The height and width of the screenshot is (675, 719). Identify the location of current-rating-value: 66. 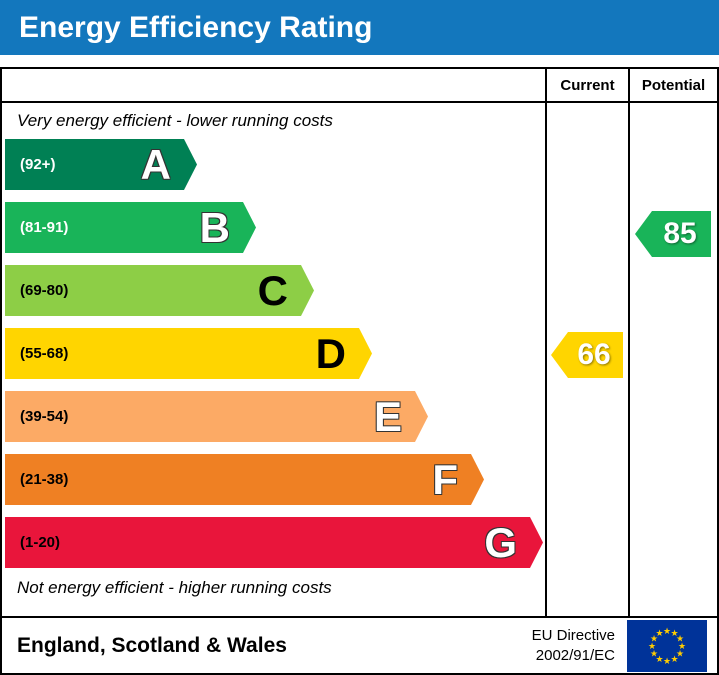
(594, 354).